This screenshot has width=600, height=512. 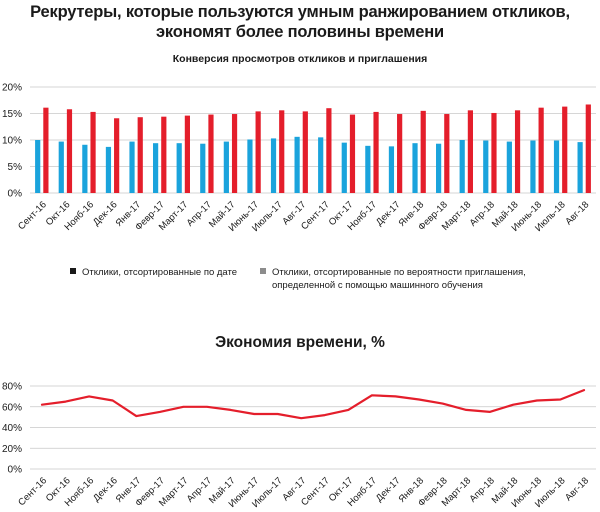 I want to click on time-saving-line, so click(x=313, y=404).